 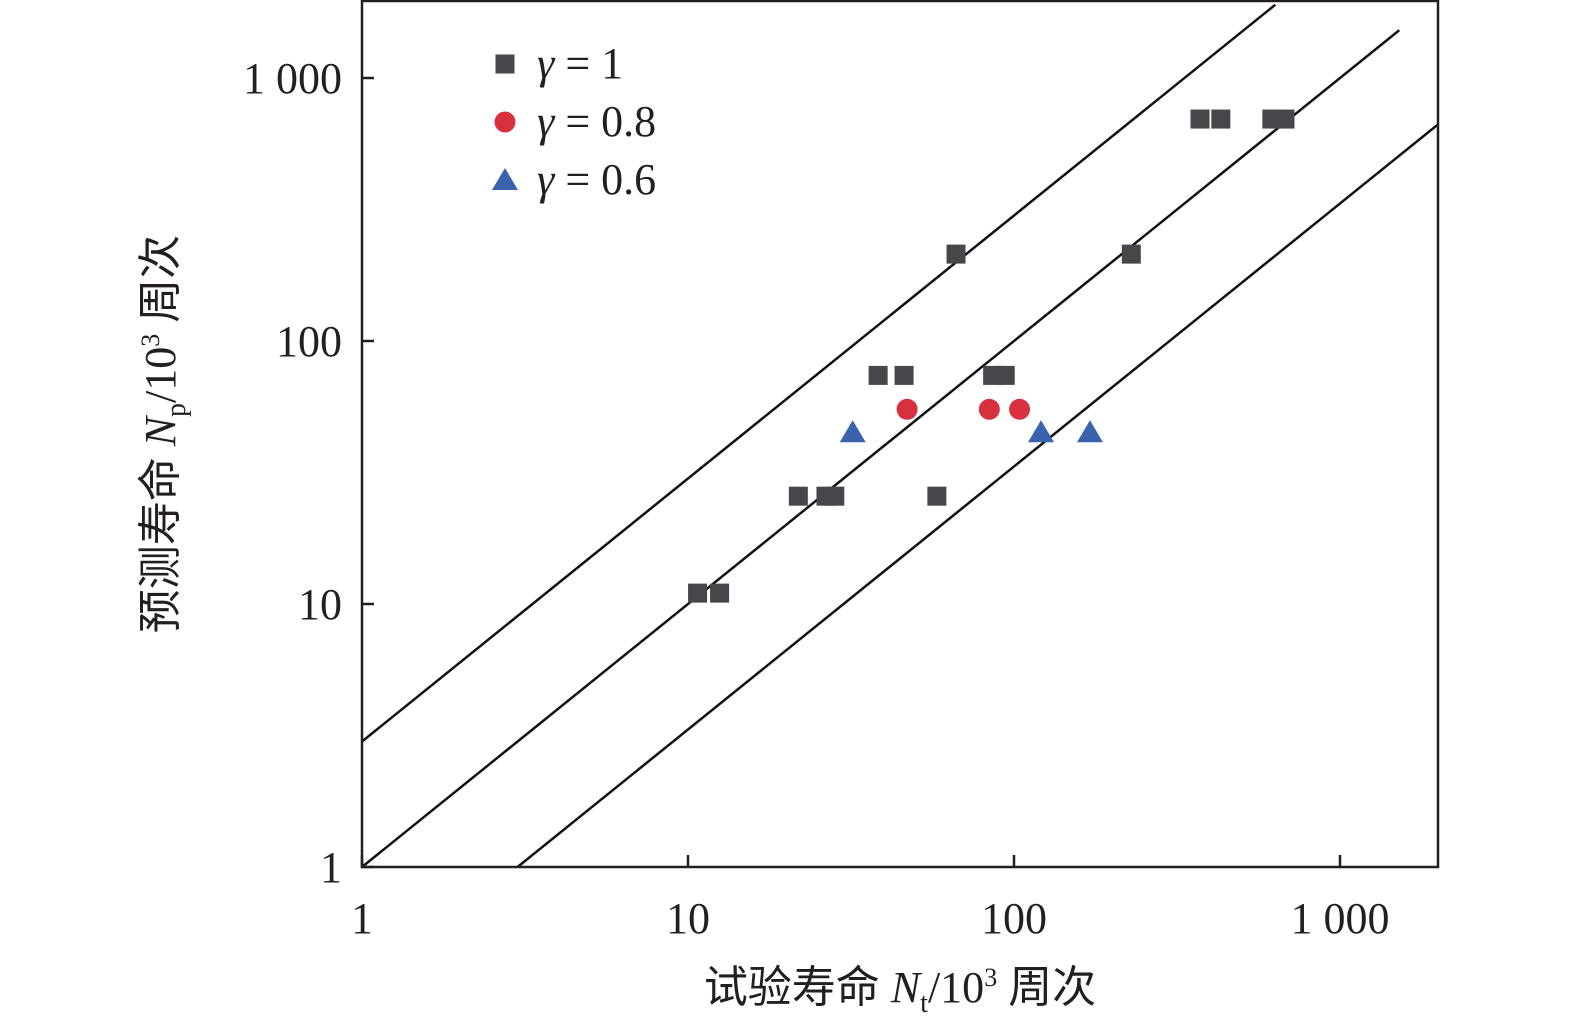 I want to click on legend: γ = 1 γ = 0.8 γ = 0.6, so click(x=574, y=121).